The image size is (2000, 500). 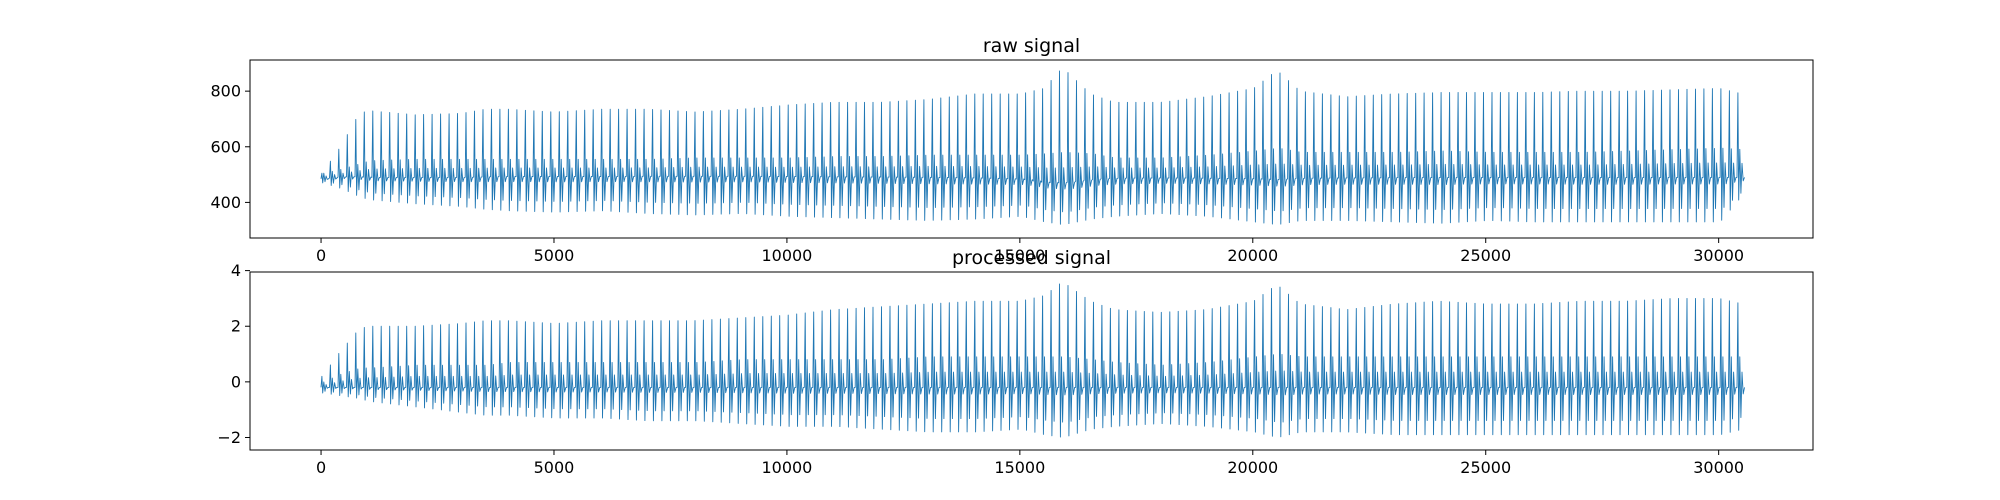 What do you see at coordinates (236, 270) in the screenshot?
I see `processed-y-tick-label: 4` at bounding box center [236, 270].